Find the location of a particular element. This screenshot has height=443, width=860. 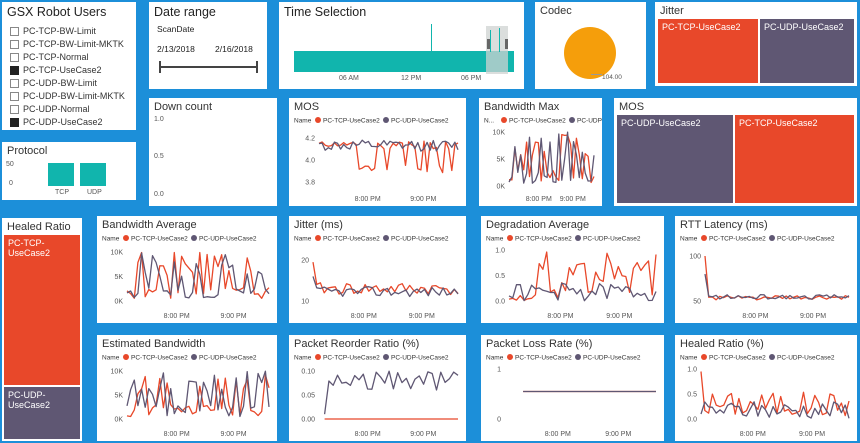

jitter-treemap: Jitter PC-TCP-UseCase2 PC-UDP-UseCase2 is located at coordinates (756, 44).